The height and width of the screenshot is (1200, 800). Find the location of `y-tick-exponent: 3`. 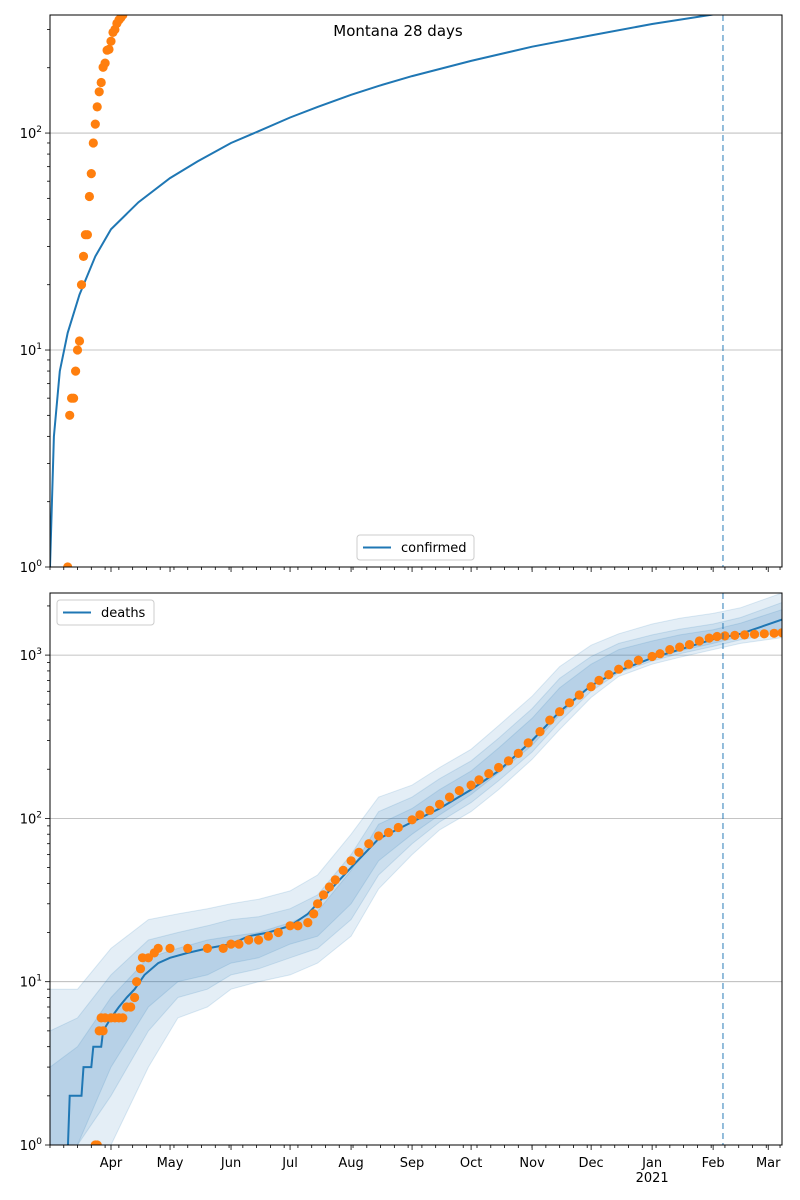

y-tick-exponent: 3 is located at coordinates (39, 652).